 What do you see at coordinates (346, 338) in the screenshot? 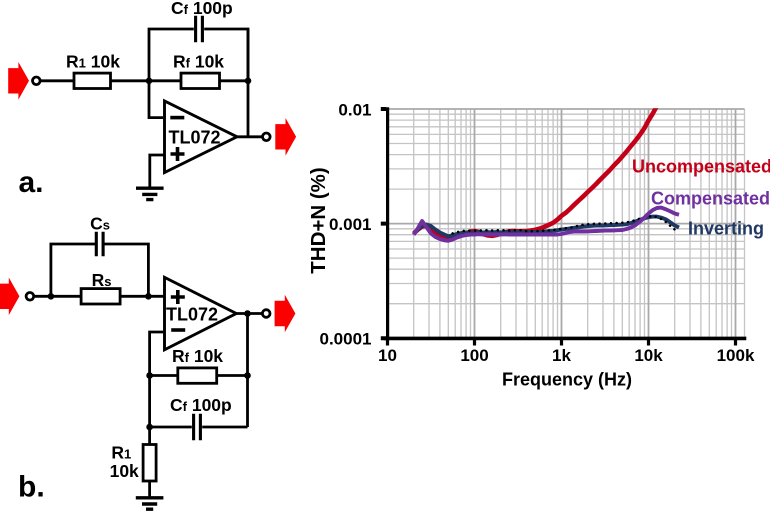
I see `svg-text: 0.0001` at bounding box center [346, 338].